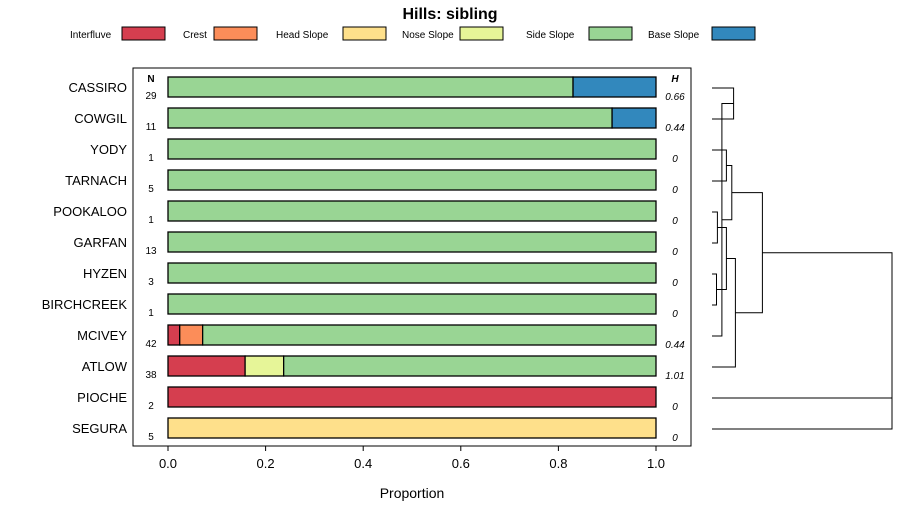  I want to click on bar-row: TARNACH 5 0, so click(371, 182).